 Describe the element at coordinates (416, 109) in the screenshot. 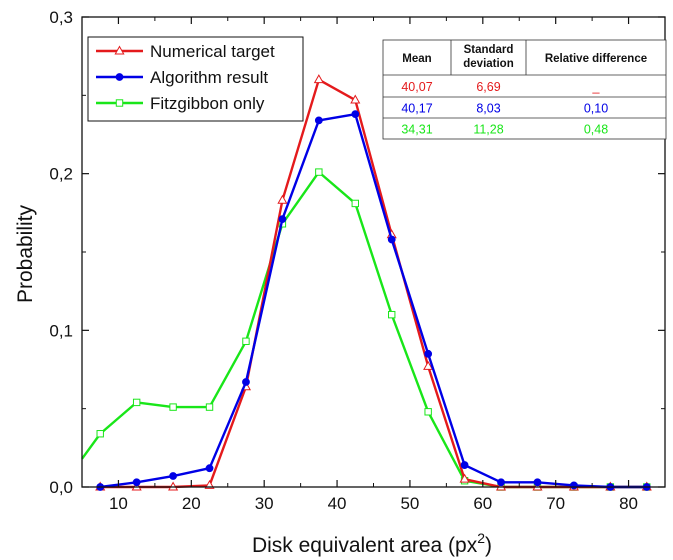

I see `table-cell: 40,17` at that location.